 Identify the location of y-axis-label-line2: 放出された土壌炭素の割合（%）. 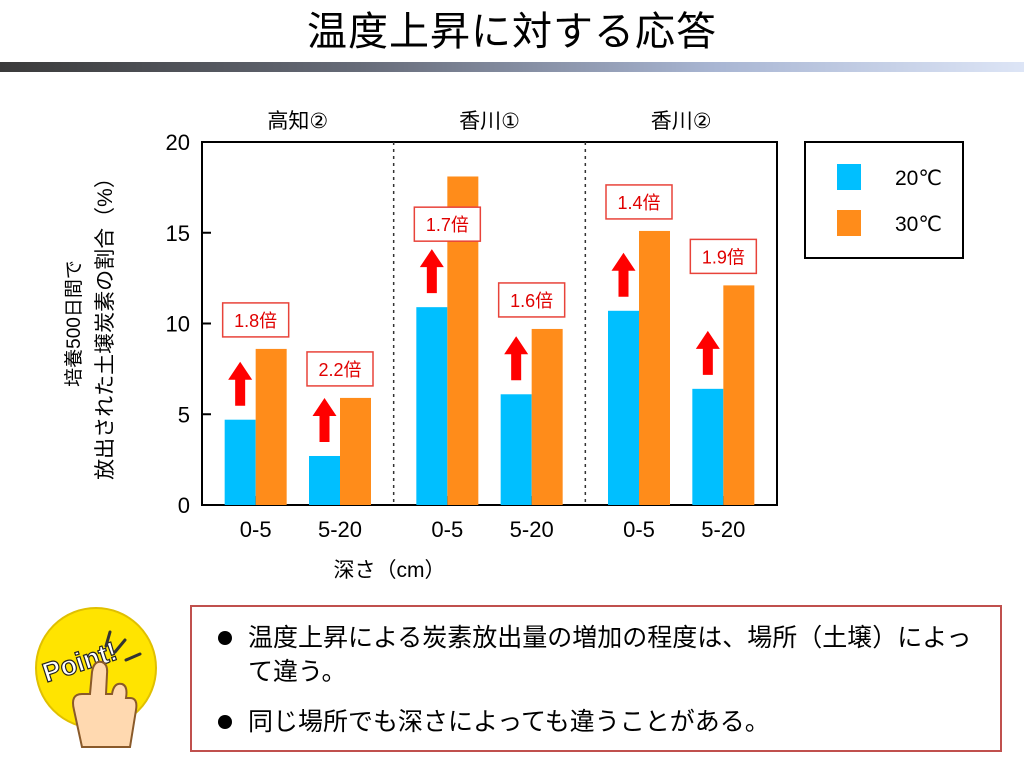
(105, 323).